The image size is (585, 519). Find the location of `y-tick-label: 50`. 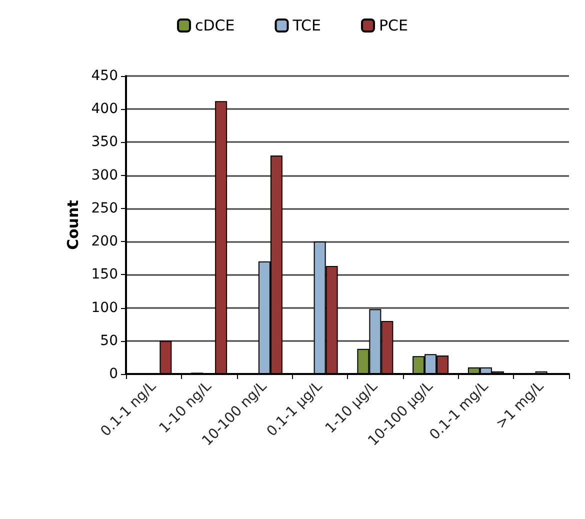

y-tick-label: 50 is located at coordinates (109, 340).